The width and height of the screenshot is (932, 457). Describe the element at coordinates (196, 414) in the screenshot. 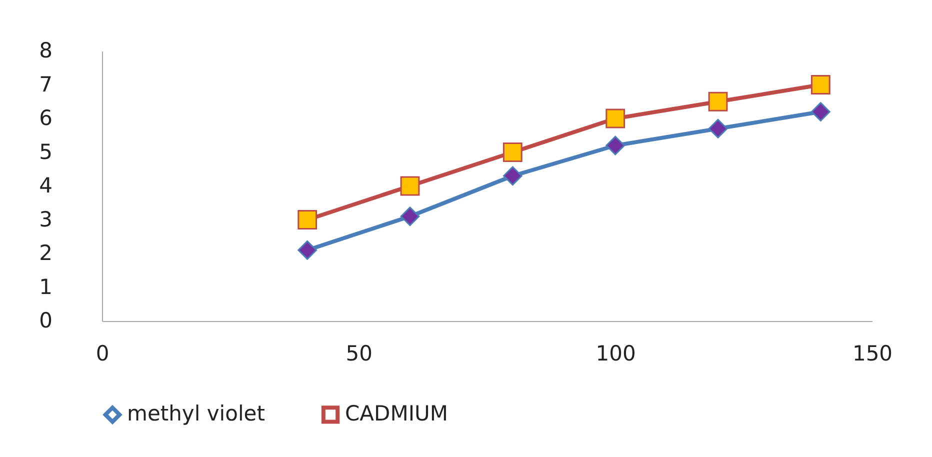

I see `legend-label: methyl violet` at that location.